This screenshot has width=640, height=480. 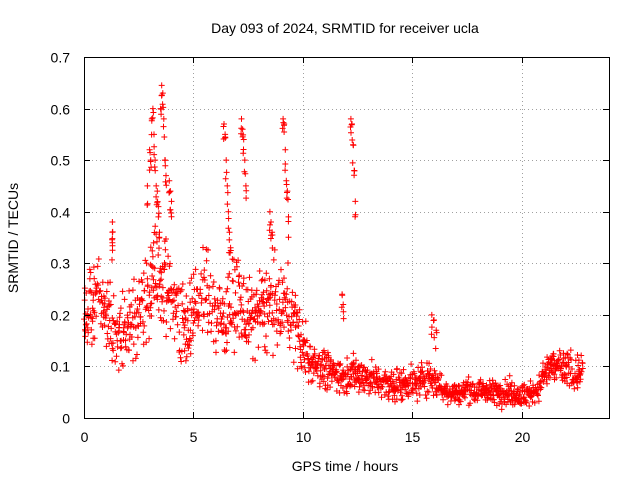 I want to click on x-tick-label: 5, so click(x=194, y=437).